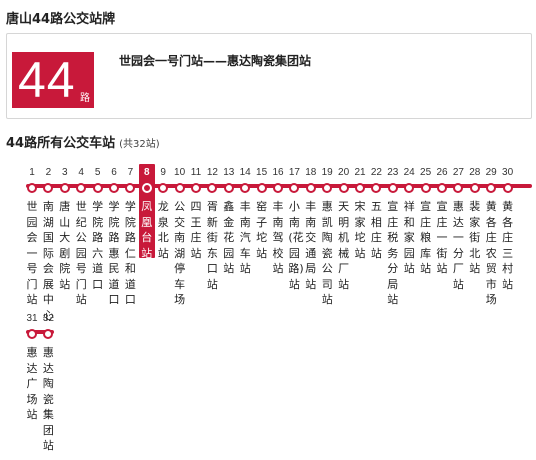 The image size is (536, 460). What do you see at coordinates (508, 172) in the screenshot?
I see `stop-number: 30` at bounding box center [508, 172].